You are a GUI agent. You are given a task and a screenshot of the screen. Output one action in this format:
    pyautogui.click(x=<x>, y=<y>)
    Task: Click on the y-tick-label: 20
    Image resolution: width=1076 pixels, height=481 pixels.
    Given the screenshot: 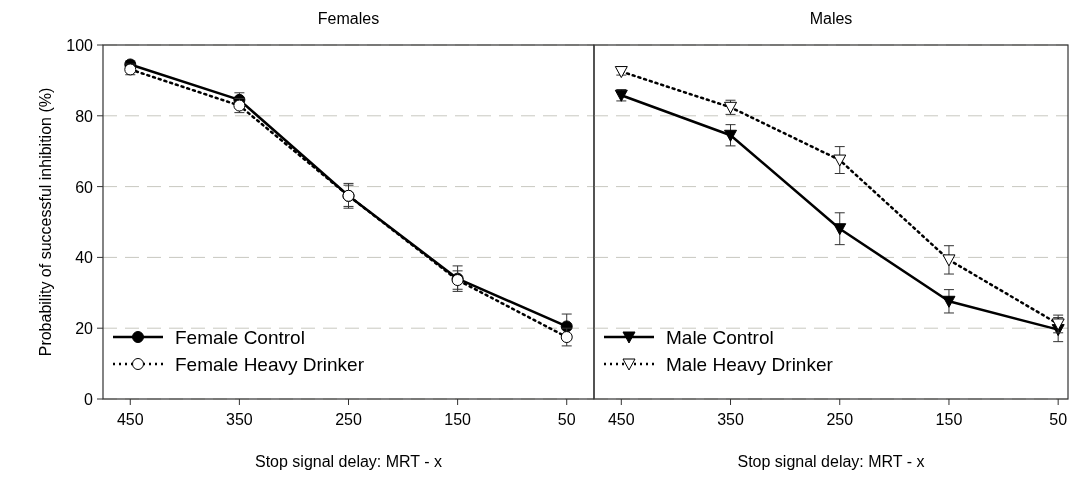 What is the action you would take?
    pyautogui.click(x=84, y=329)
    